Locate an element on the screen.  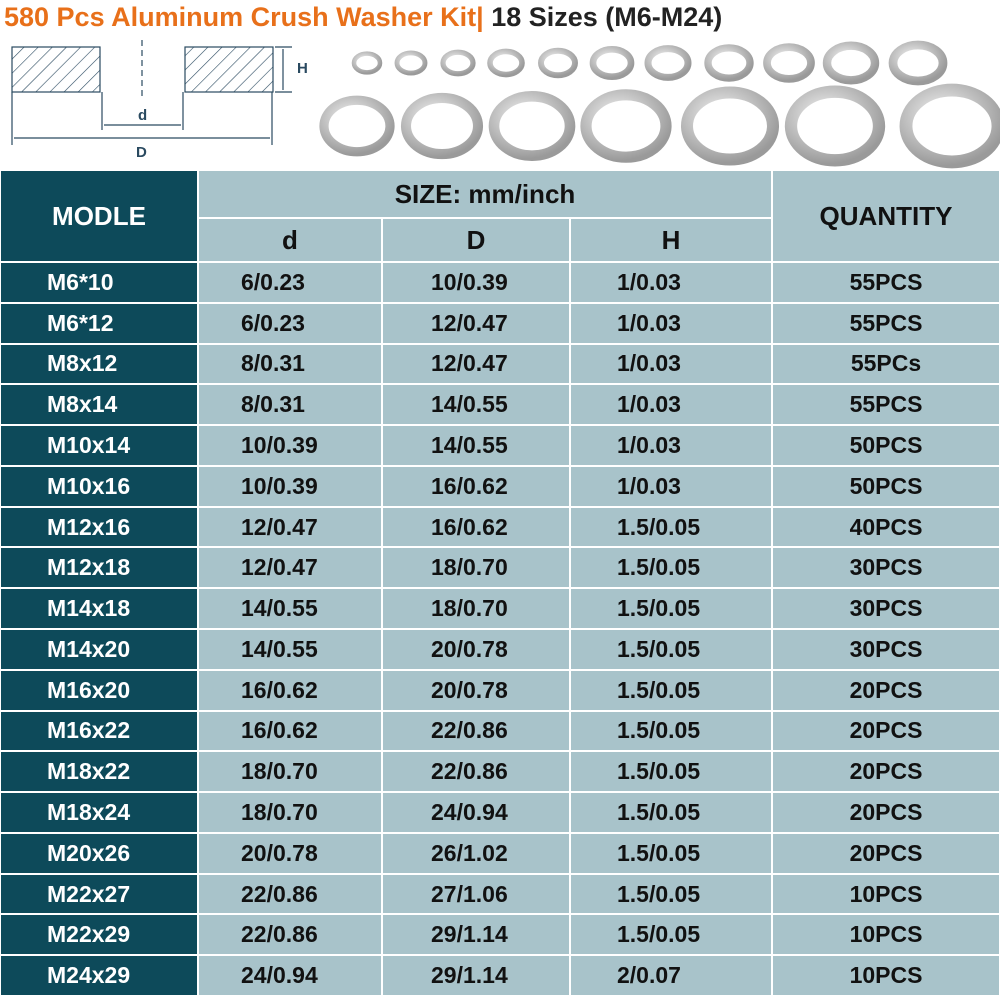
cell-inner-diameter: 20/0.78 is located at coordinates (290, 853).